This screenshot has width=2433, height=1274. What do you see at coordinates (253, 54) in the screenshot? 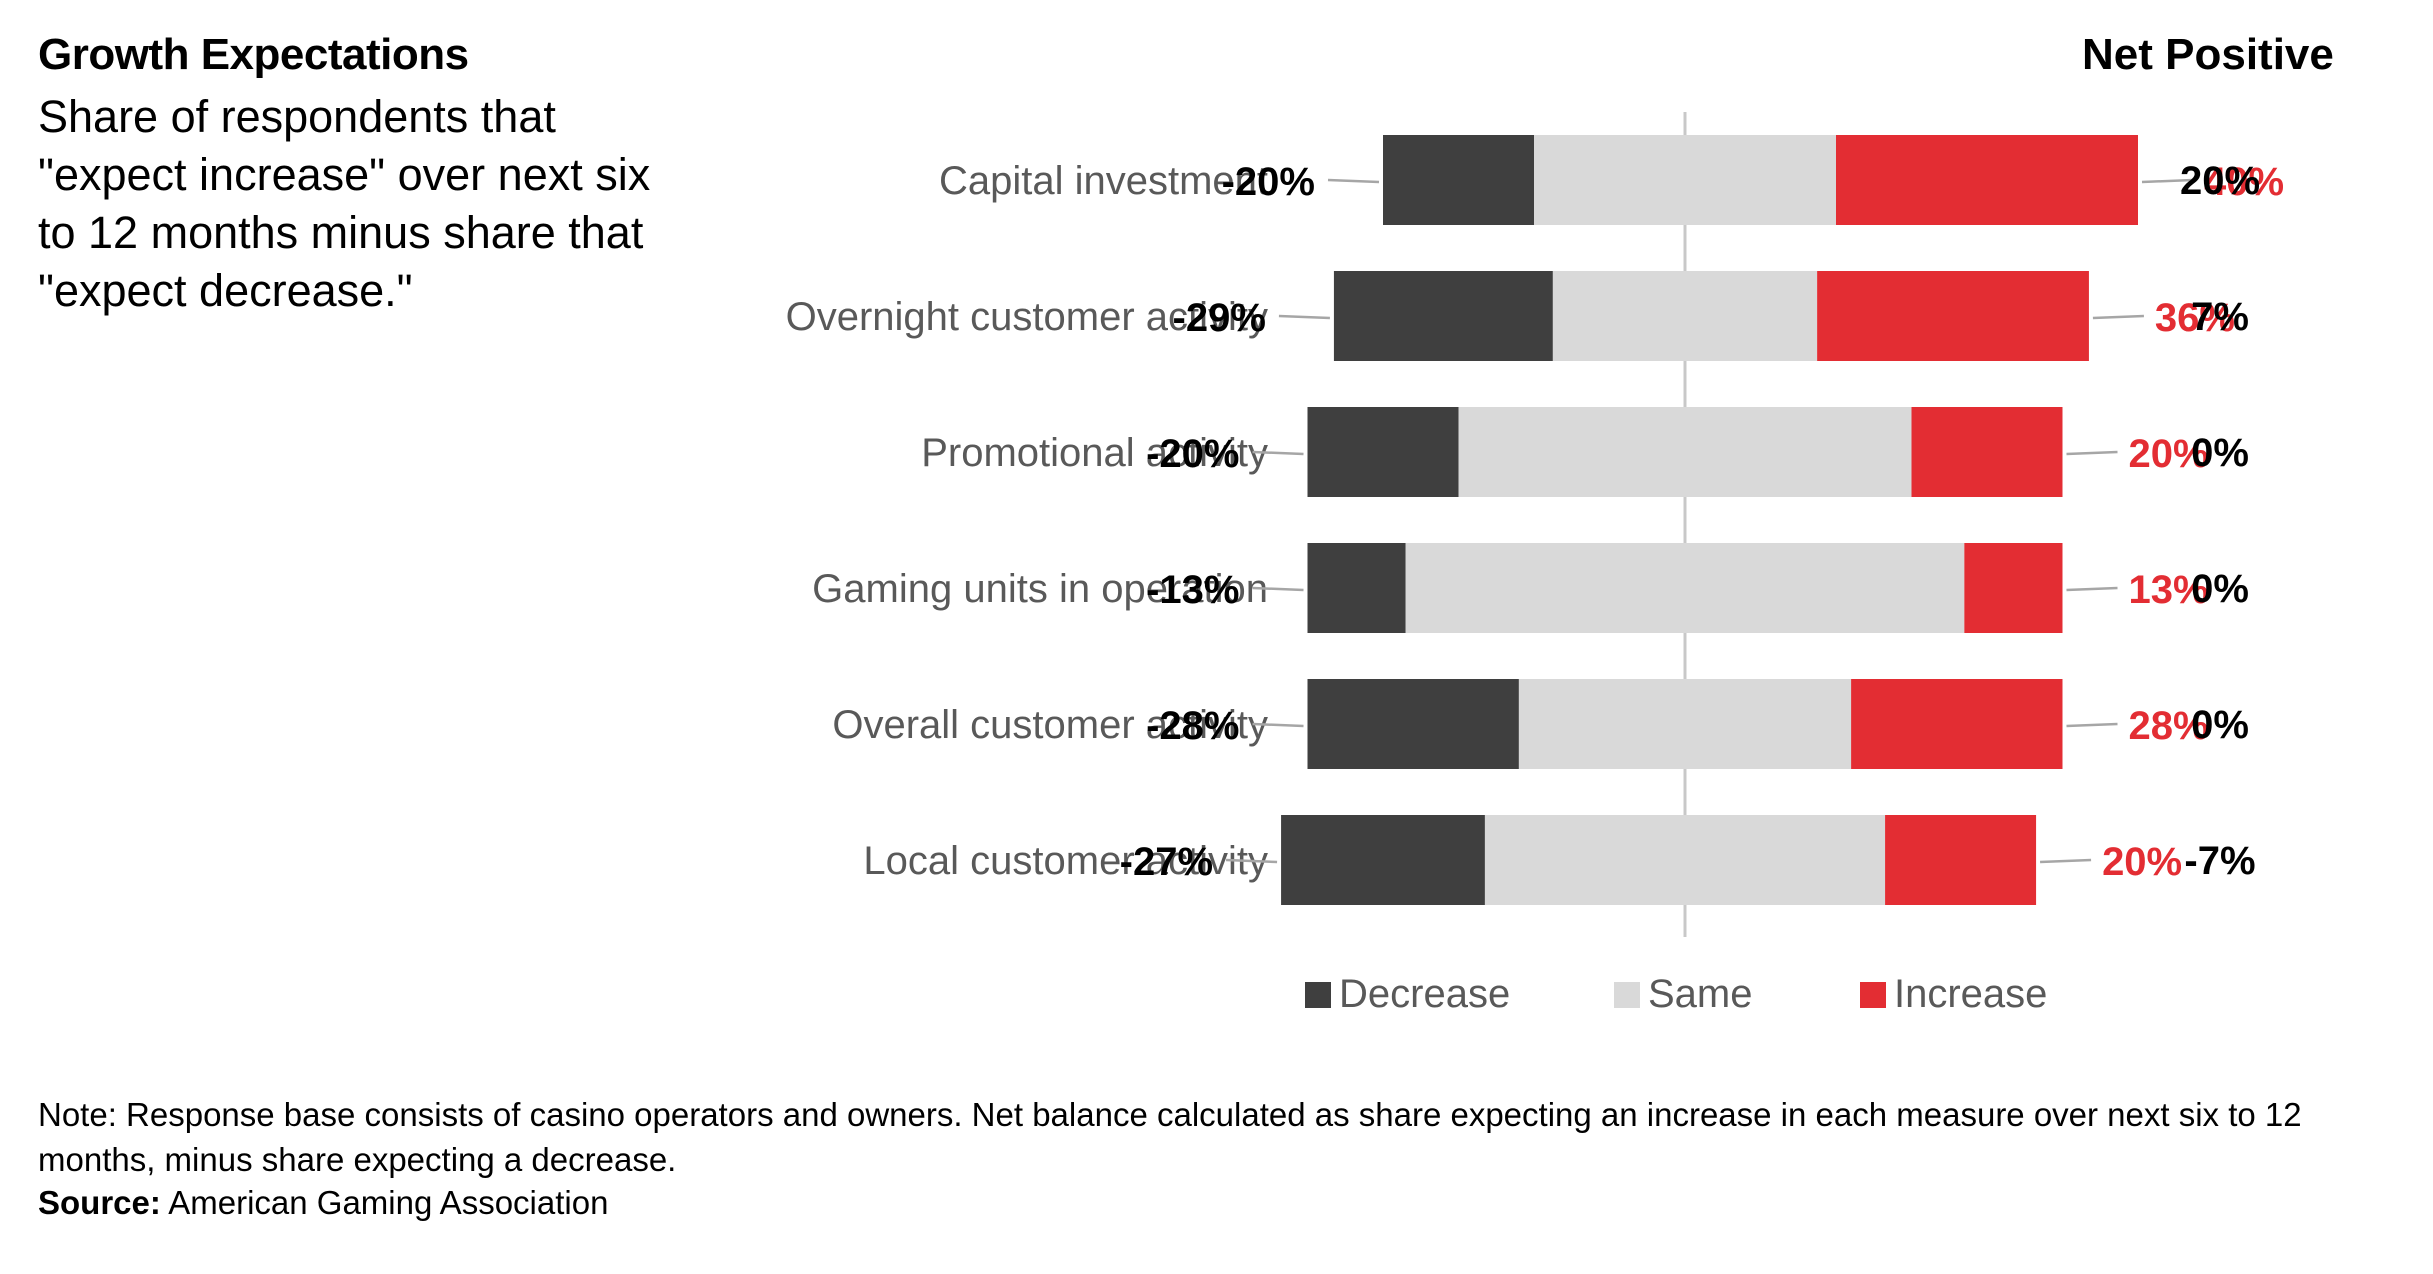
I see `chart-title: Growth Expectations` at bounding box center [253, 54].